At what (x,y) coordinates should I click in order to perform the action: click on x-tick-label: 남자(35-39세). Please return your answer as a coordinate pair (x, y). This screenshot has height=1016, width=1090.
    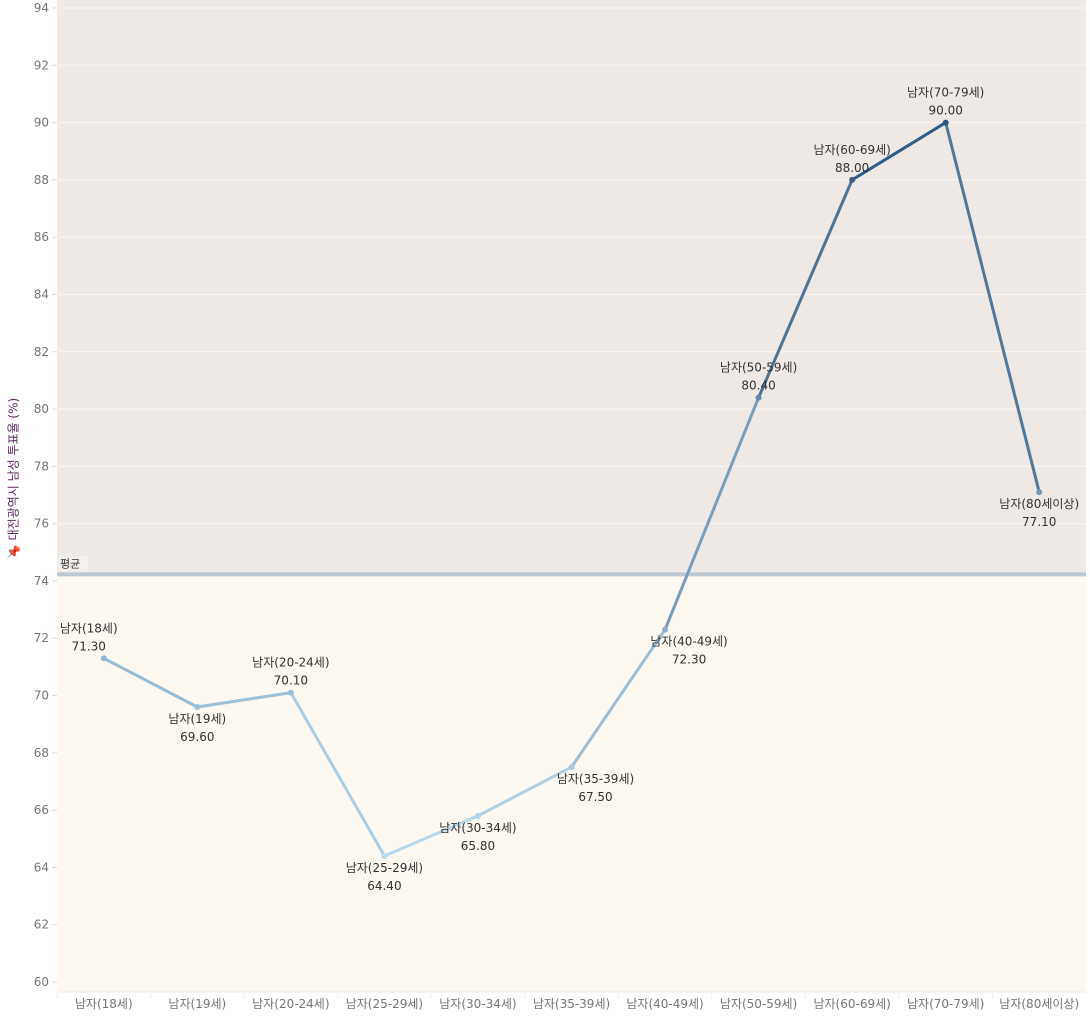
    Looking at the image, I should click on (571, 1004).